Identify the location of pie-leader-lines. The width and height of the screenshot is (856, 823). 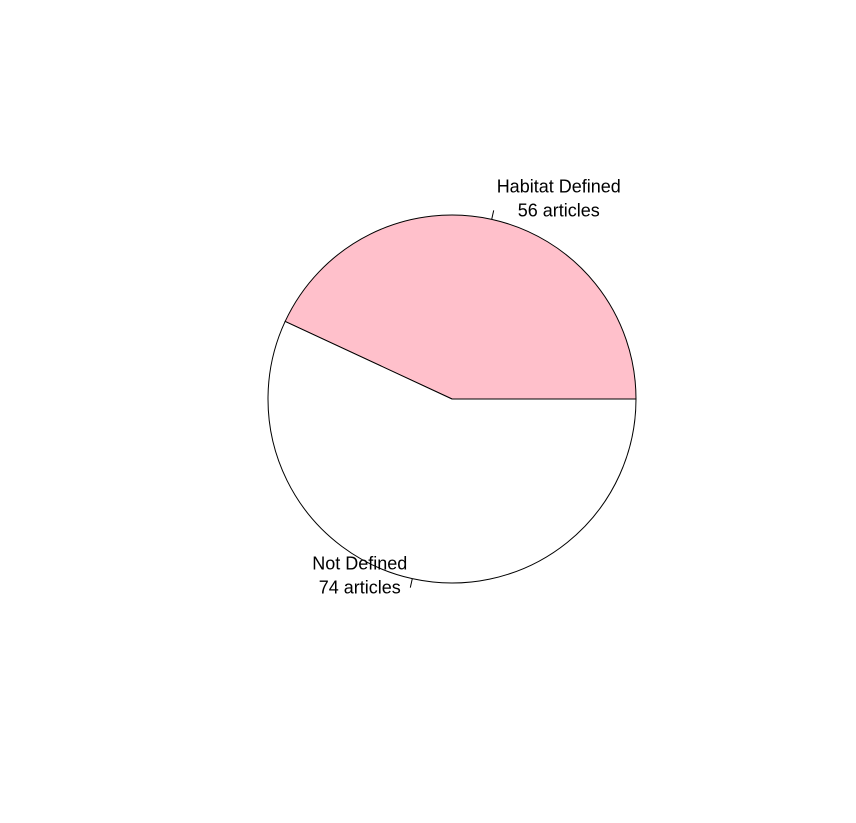
(452, 399).